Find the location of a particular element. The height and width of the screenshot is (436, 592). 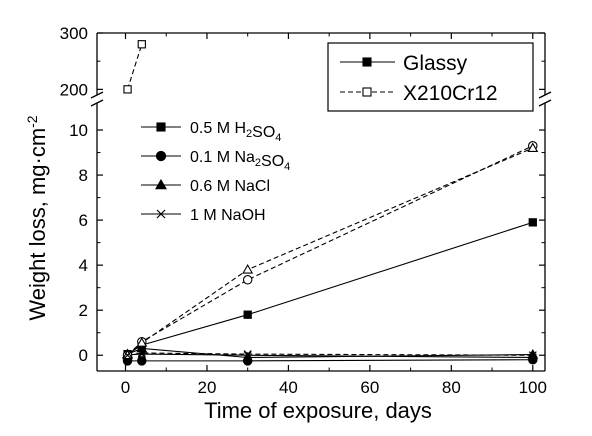

y-tick-label: 2 is located at coordinates (83, 310).